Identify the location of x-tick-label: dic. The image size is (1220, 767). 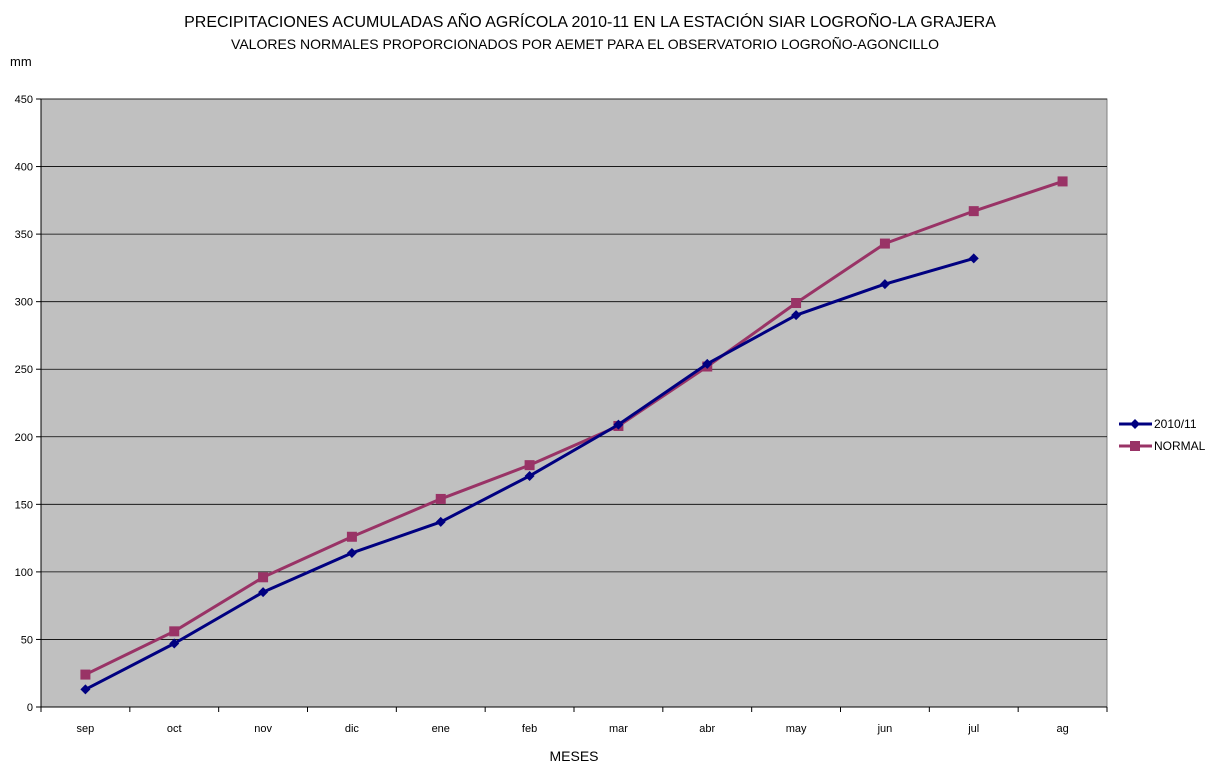
(352, 729).